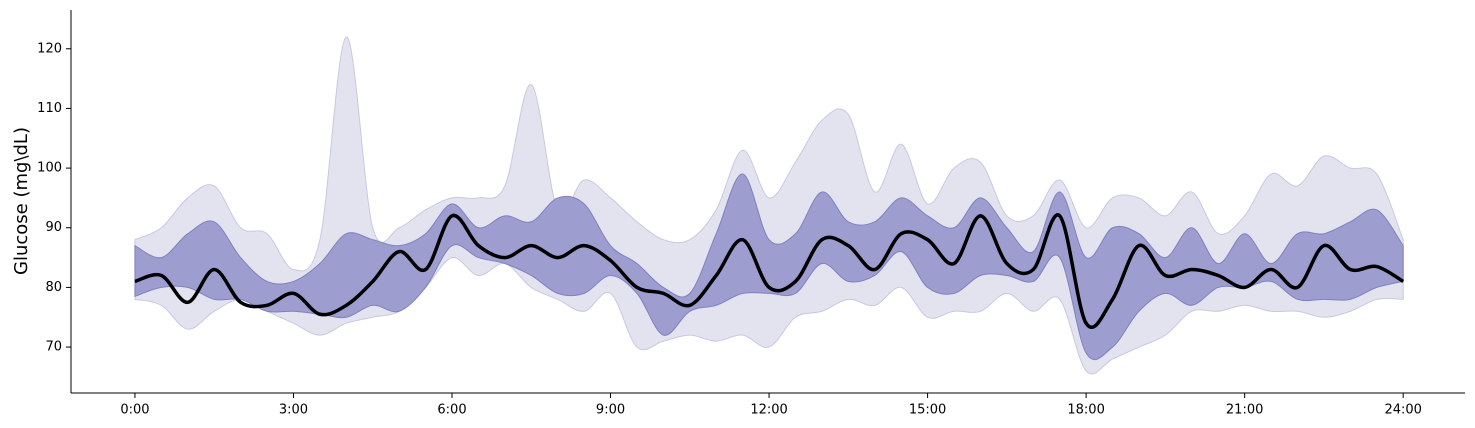 This screenshot has width=1475, height=428. What do you see at coordinates (49, 108) in the screenshot?
I see `y-tick-label: 110` at bounding box center [49, 108].